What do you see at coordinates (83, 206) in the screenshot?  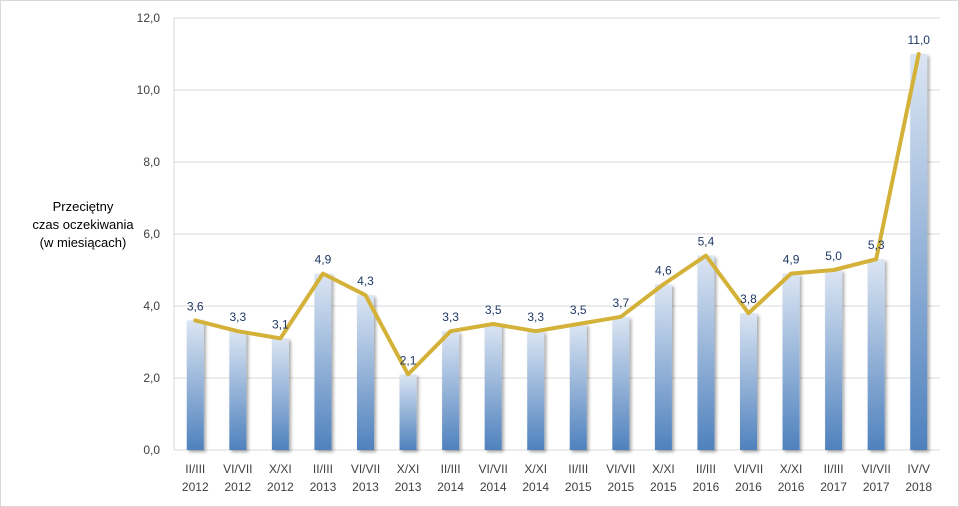 I see `y-axis-label-line-1: Przeciętny` at bounding box center [83, 206].